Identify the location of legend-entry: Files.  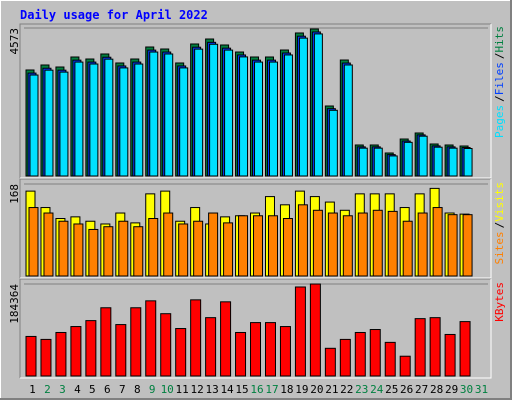
(499, 78).